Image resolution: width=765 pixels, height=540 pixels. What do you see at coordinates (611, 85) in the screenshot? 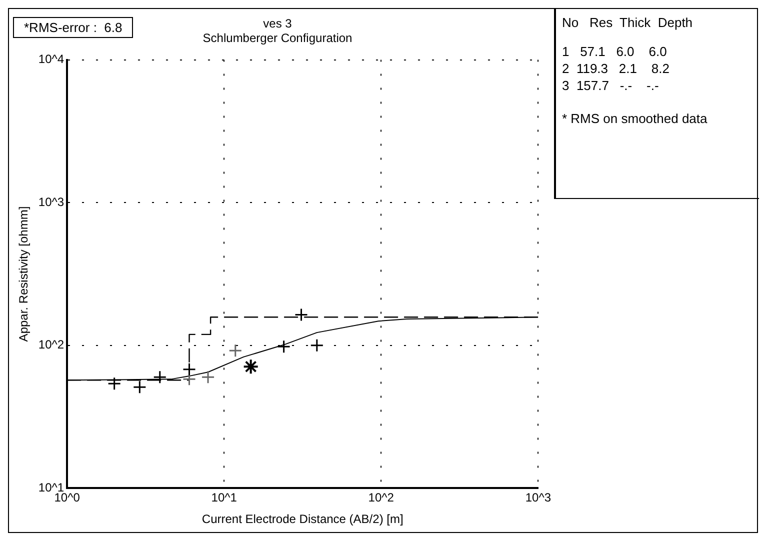
I see `text: 3 157.7 -.- -.-` at bounding box center [611, 85].